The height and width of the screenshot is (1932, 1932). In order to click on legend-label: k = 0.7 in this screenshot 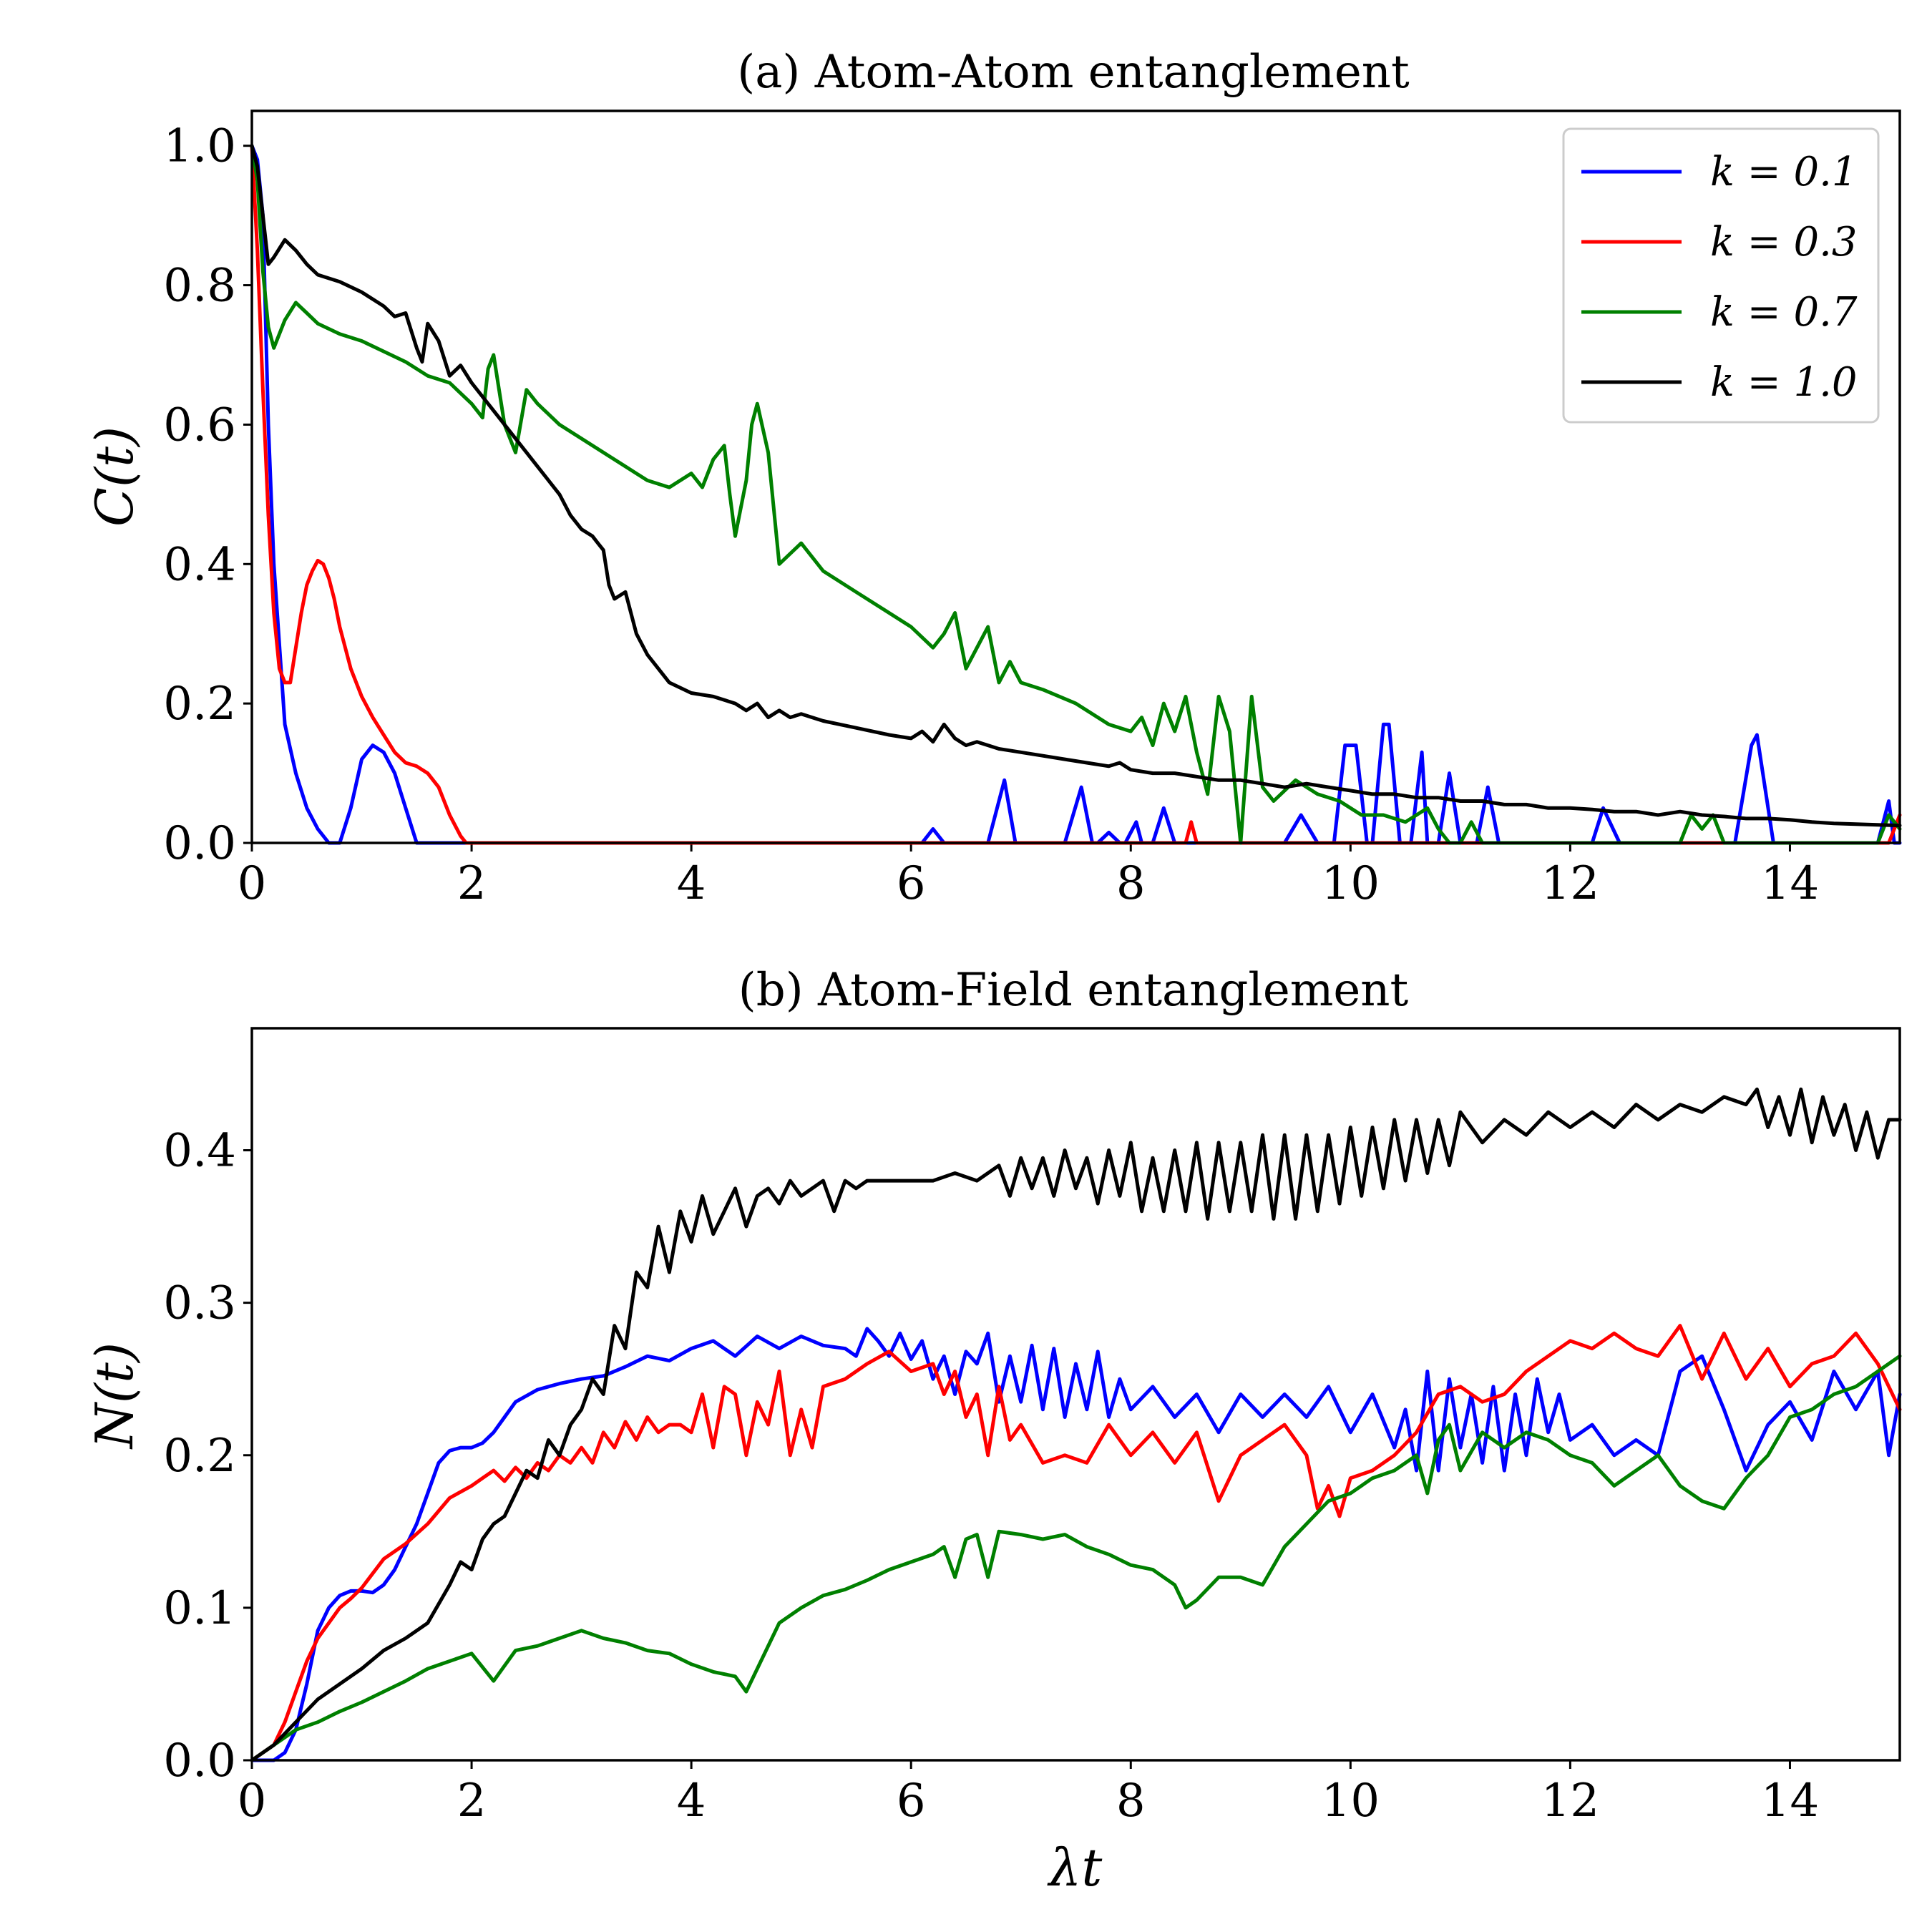, I will do `click(1784, 312)`.